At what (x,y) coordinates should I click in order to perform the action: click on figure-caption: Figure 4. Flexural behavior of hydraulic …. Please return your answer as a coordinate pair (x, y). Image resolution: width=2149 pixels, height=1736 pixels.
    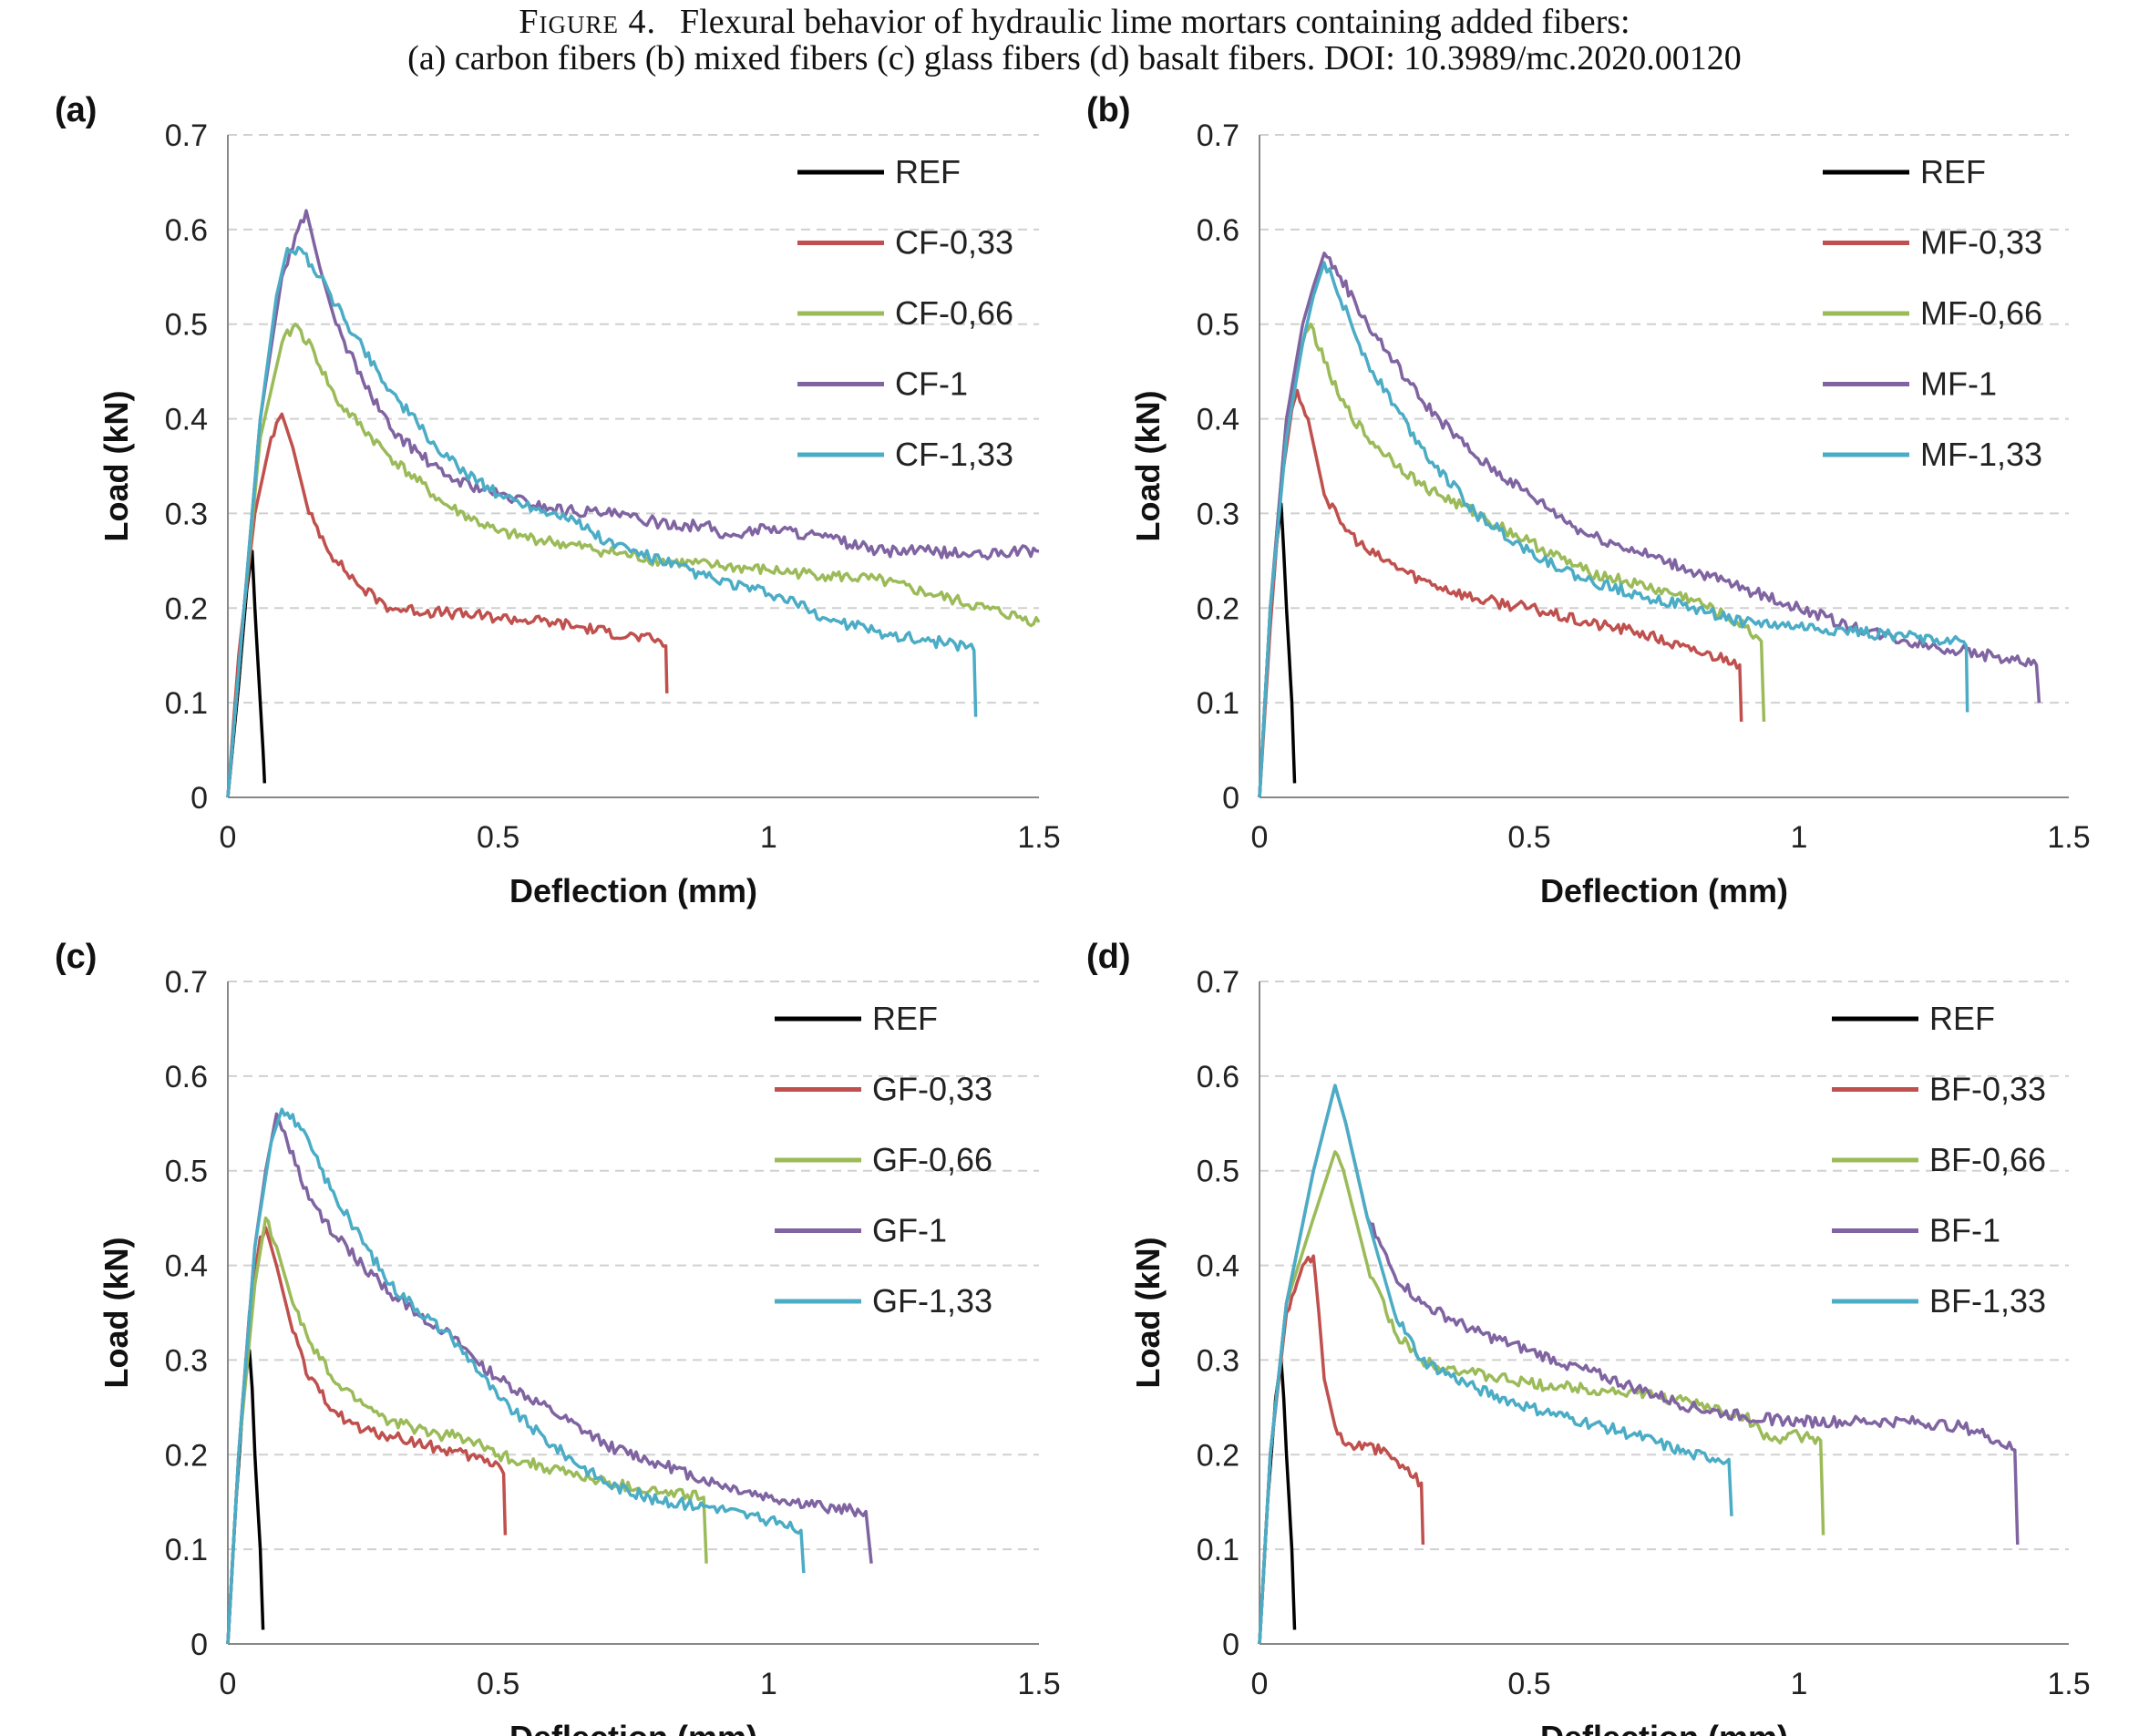
    Looking at the image, I should click on (1074, 40).